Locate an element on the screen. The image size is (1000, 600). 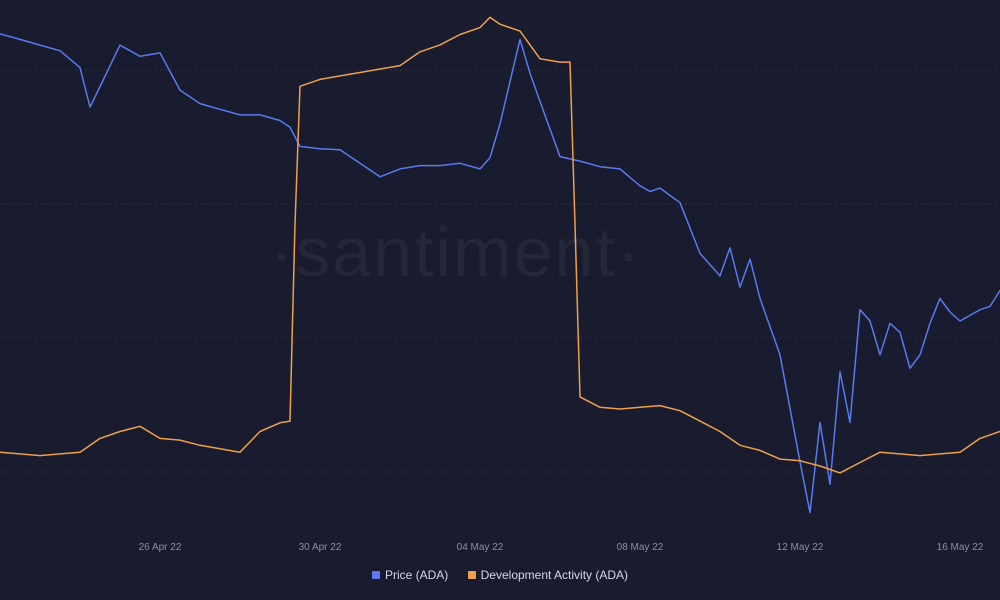
dev-activity-legend-swatch is located at coordinates (471, 575).